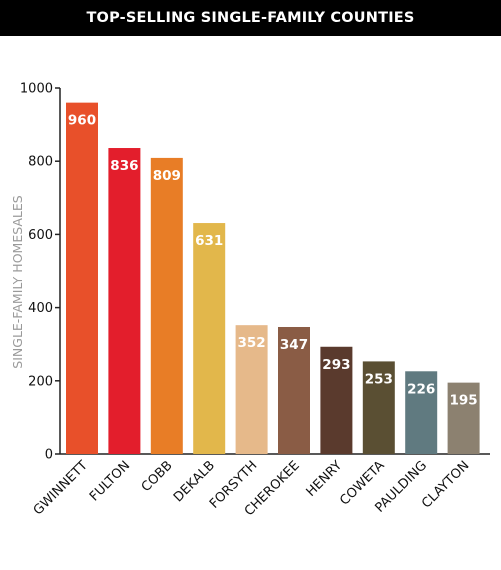 This screenshot has width=501, height=570. What do you see at coordinates (336, 400) in the screenshot?
I see `bar-henry` at bounding box center [336, 400].